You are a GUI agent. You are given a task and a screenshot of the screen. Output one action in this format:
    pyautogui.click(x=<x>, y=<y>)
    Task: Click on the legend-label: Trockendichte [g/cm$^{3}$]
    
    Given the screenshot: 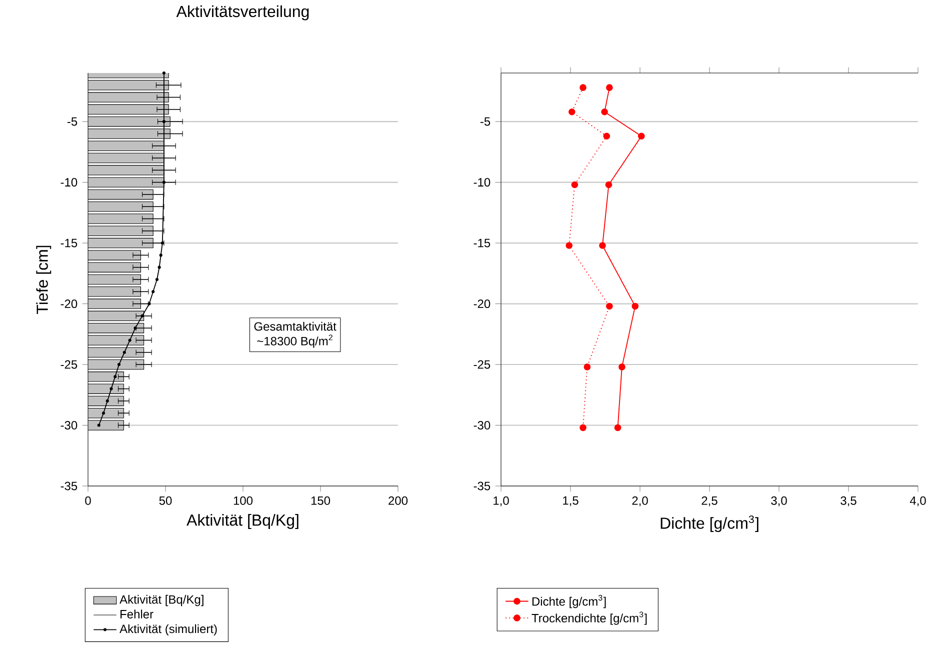 What is the action you would take?
    pyautogui.click(x=589, y=618)
    